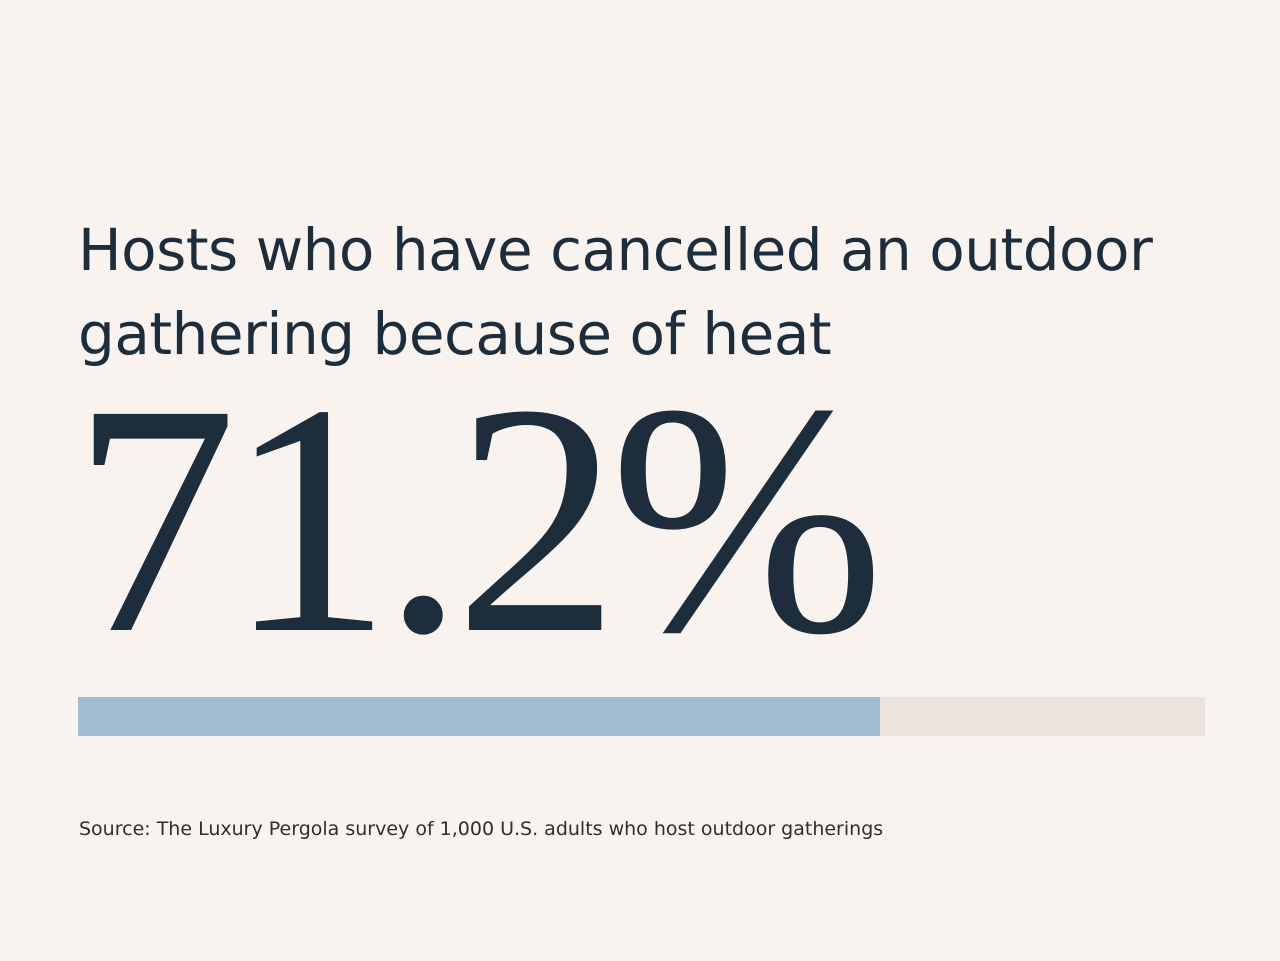 Image resolution: width=1280 pixels, height=961 pixels. What do you see at coordinates (479, 716) in the screenshot?
I see `bar` at bounding box center [479, 716].